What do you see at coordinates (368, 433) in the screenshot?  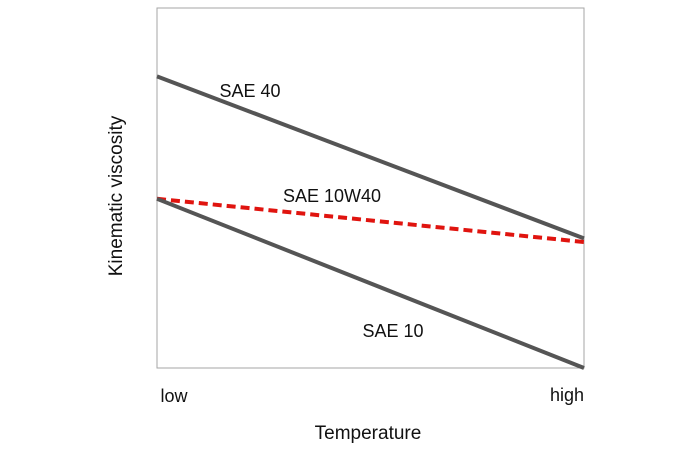 I see `x-axis-title: Temperature` at bounding box center [368, 433].